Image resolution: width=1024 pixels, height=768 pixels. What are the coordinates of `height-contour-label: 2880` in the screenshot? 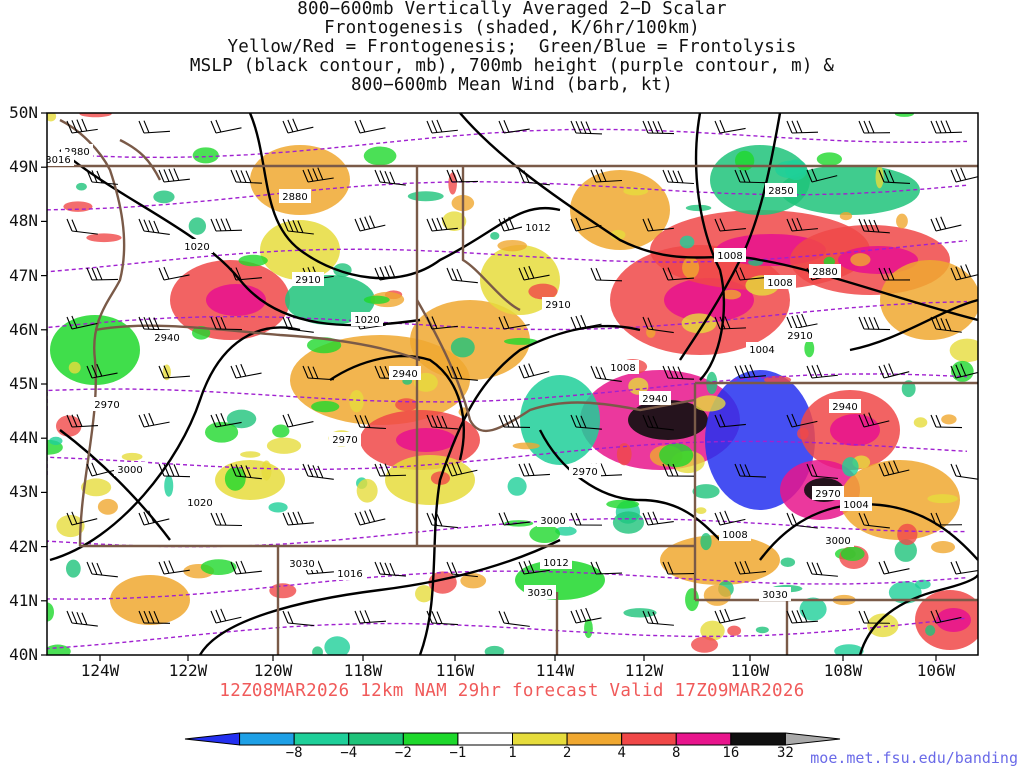 It's located at (825, 271).